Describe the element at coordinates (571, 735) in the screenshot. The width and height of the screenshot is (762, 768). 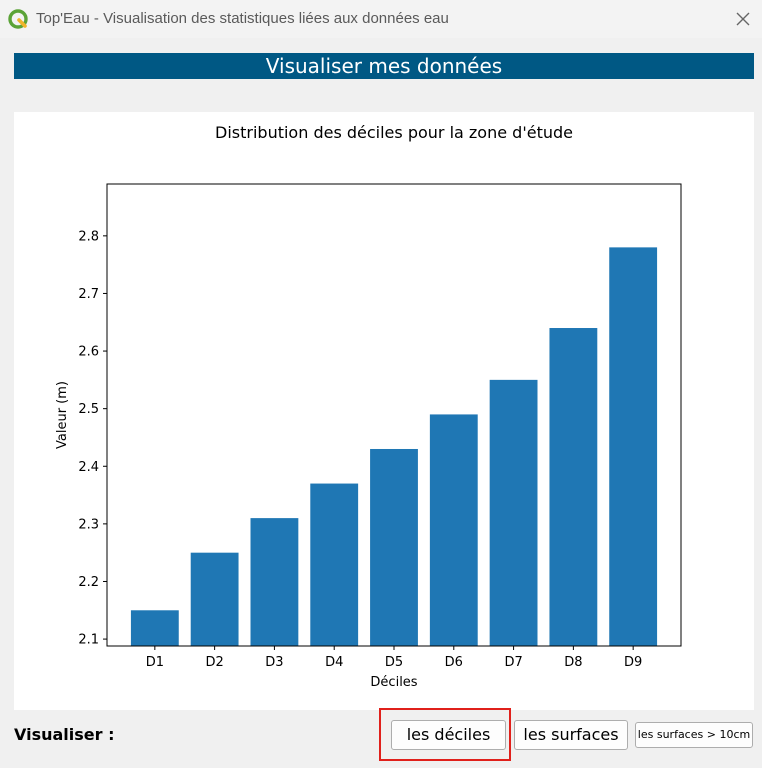
I see `surfaces-button: les surfaces` at that location.